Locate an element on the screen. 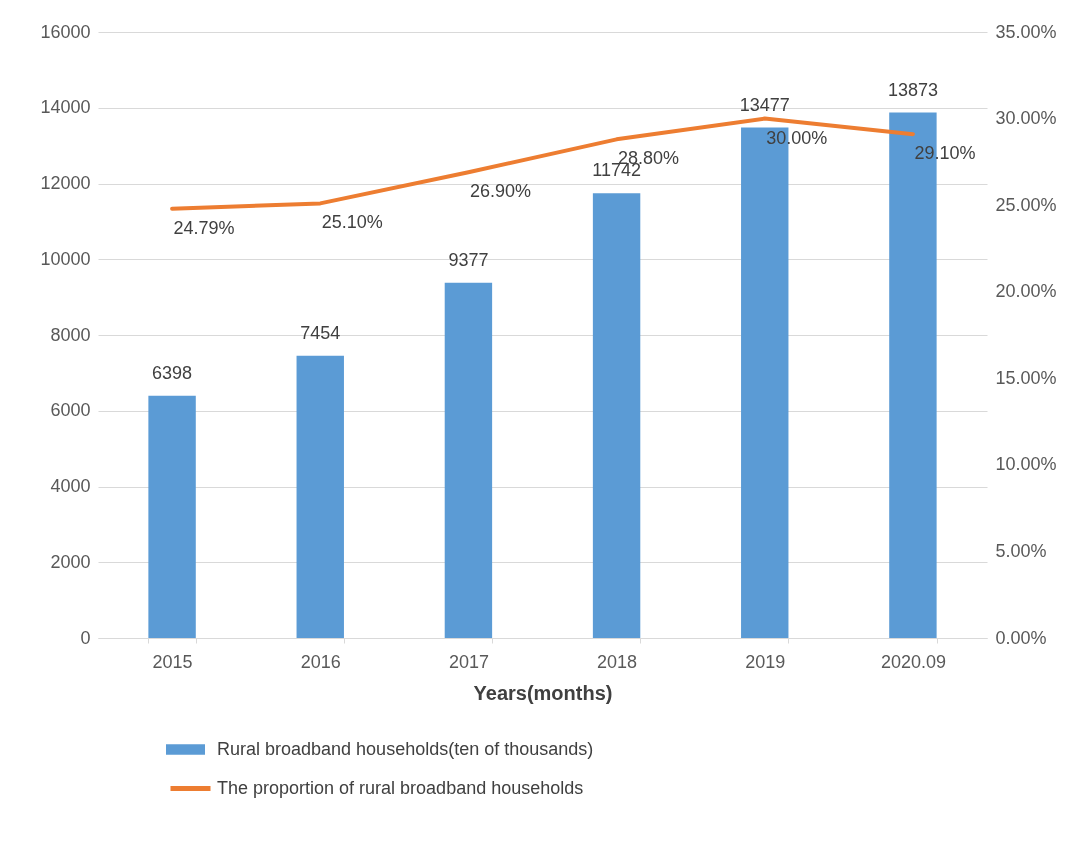 The width and height of the screenshot is (1082, 859). y-tick-label: 0 is located at coordinates (85, 637).